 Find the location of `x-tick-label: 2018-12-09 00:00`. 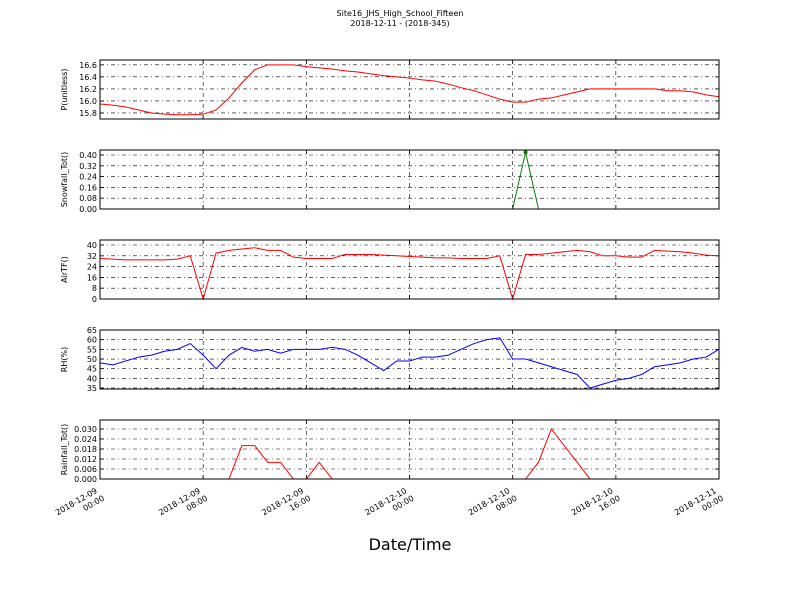

x-tick-label: 2018-12-09 00:00 is located at coordinates (80, 505).